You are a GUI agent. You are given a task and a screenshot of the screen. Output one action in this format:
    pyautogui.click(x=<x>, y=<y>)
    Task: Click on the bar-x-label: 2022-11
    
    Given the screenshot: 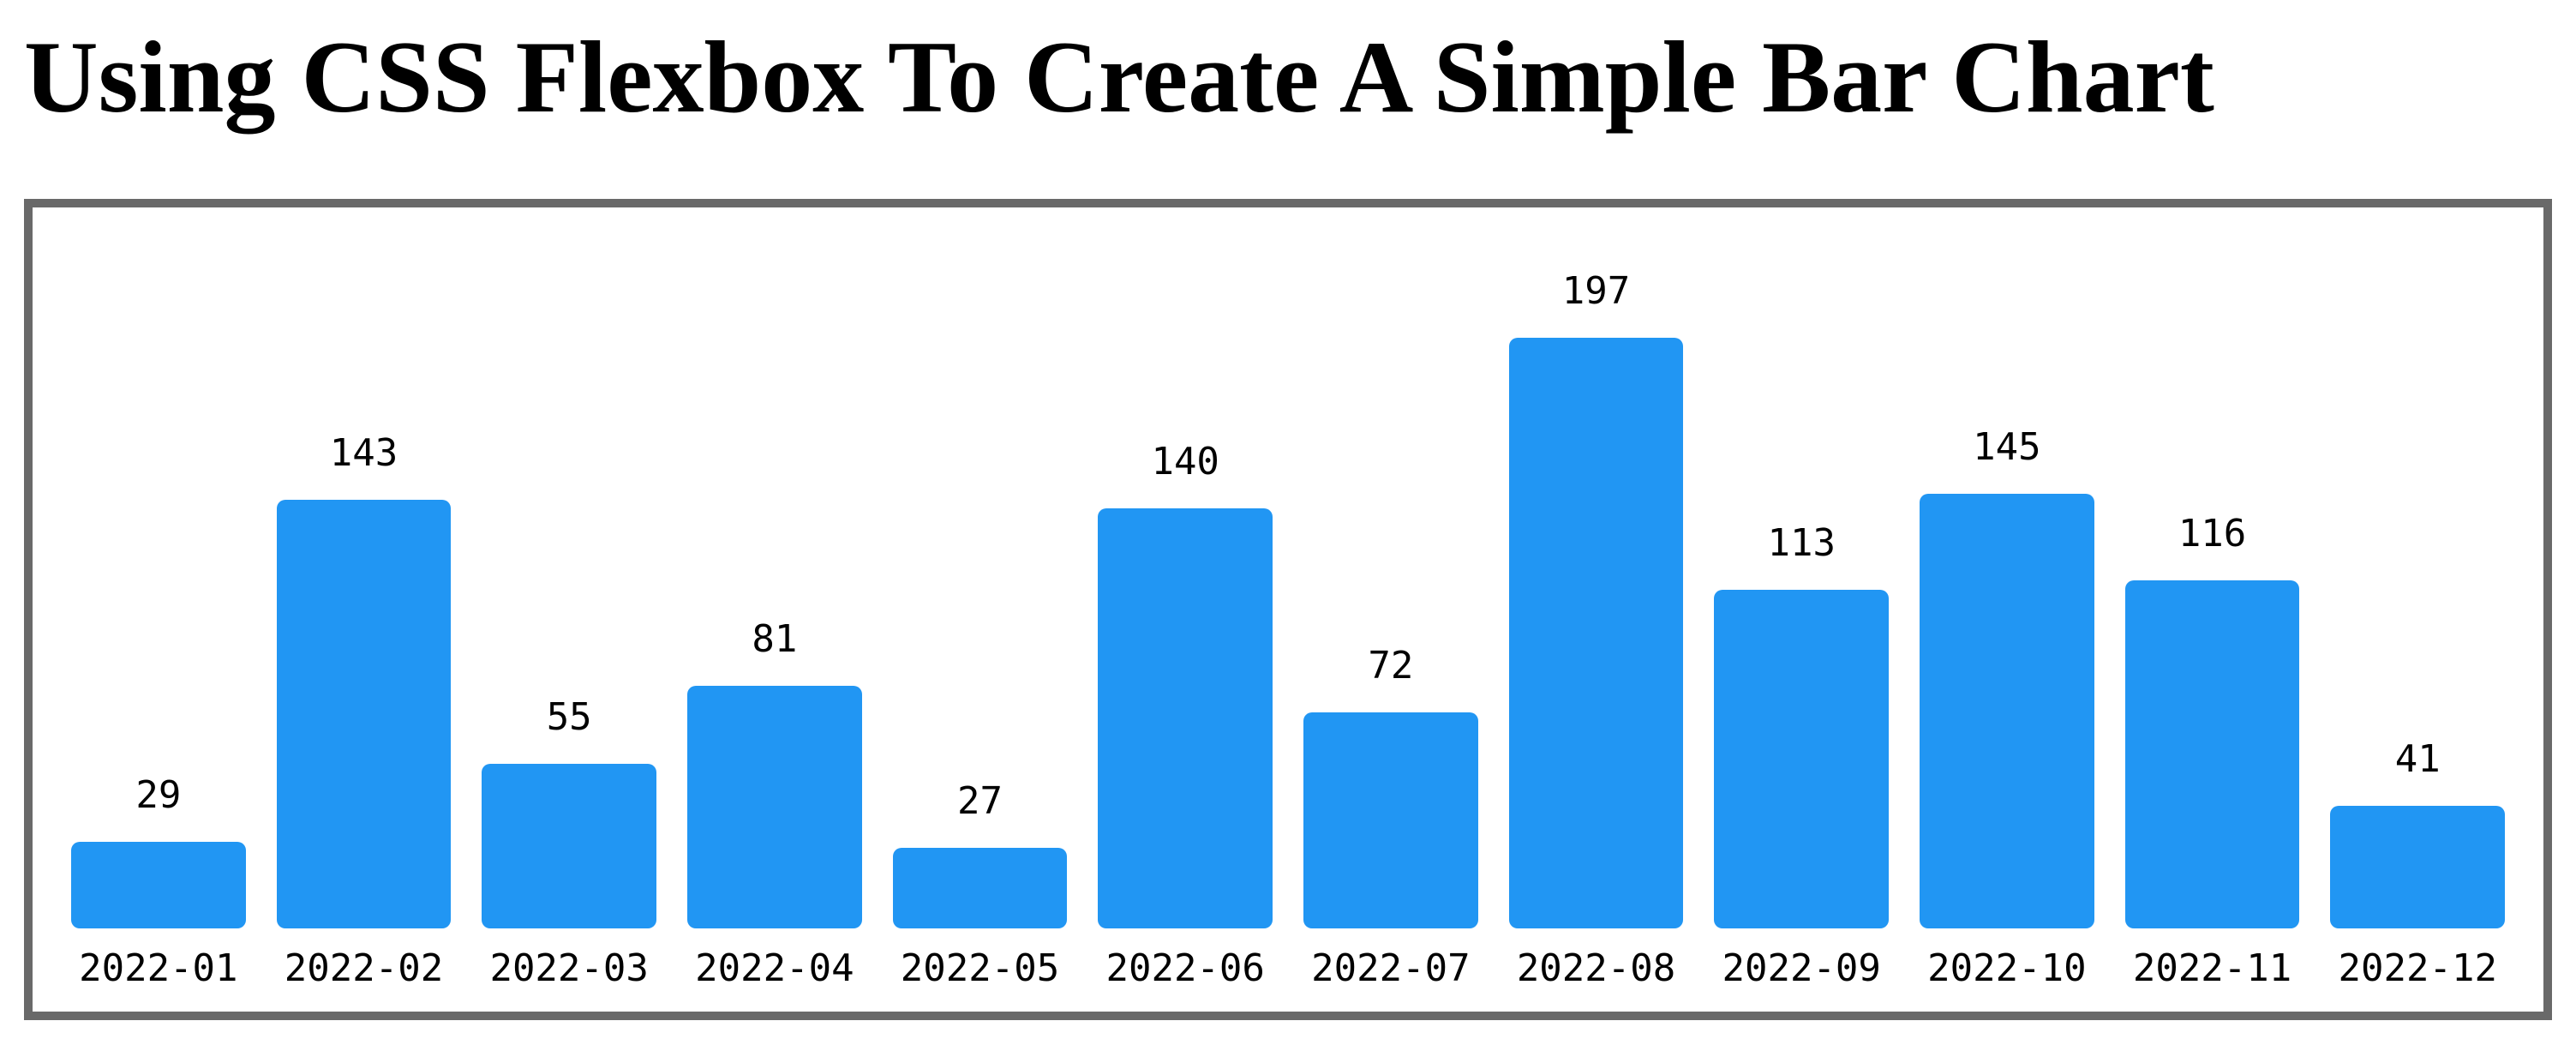 What is the action you would take?
    pyautogui.click(x=2212, y=968)
    